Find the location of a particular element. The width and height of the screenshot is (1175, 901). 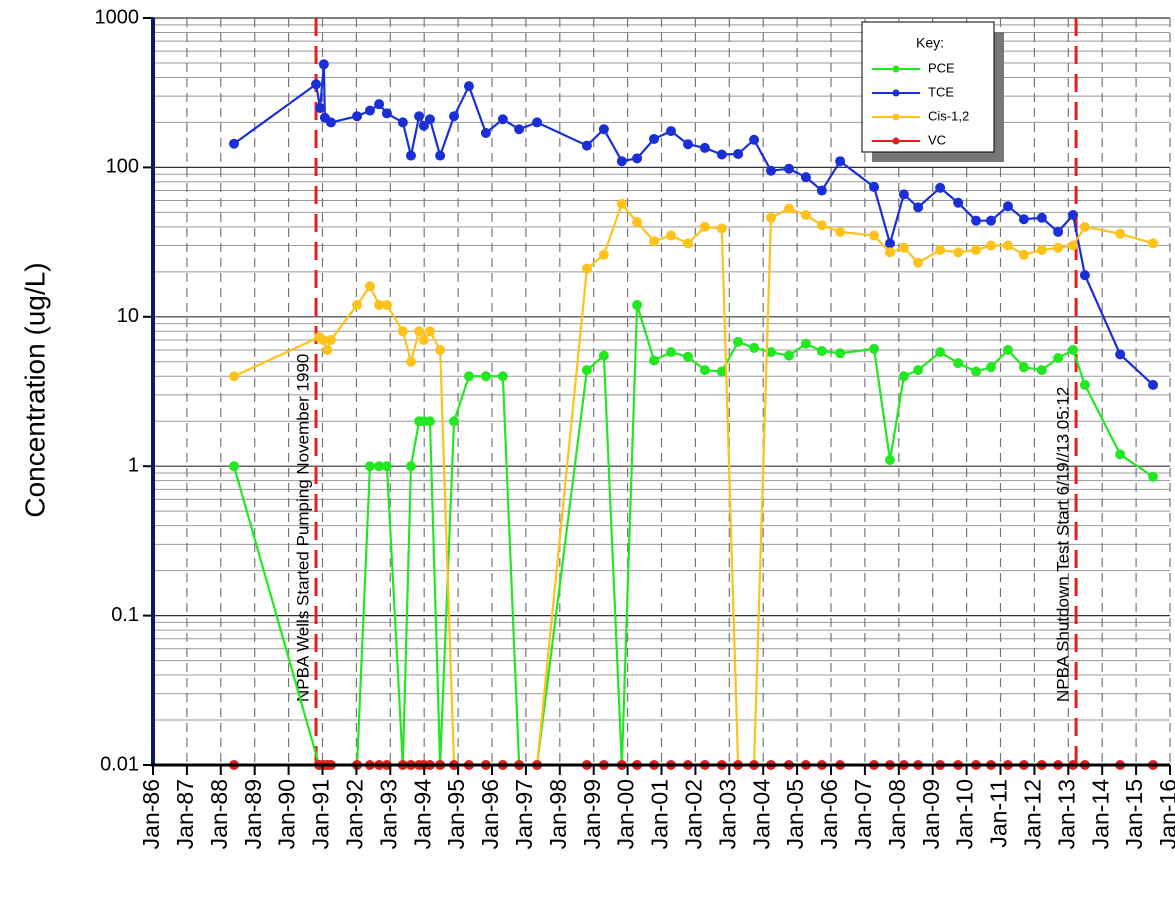

x-tick-label: Jan-01 is located at coordinates (660, 814).